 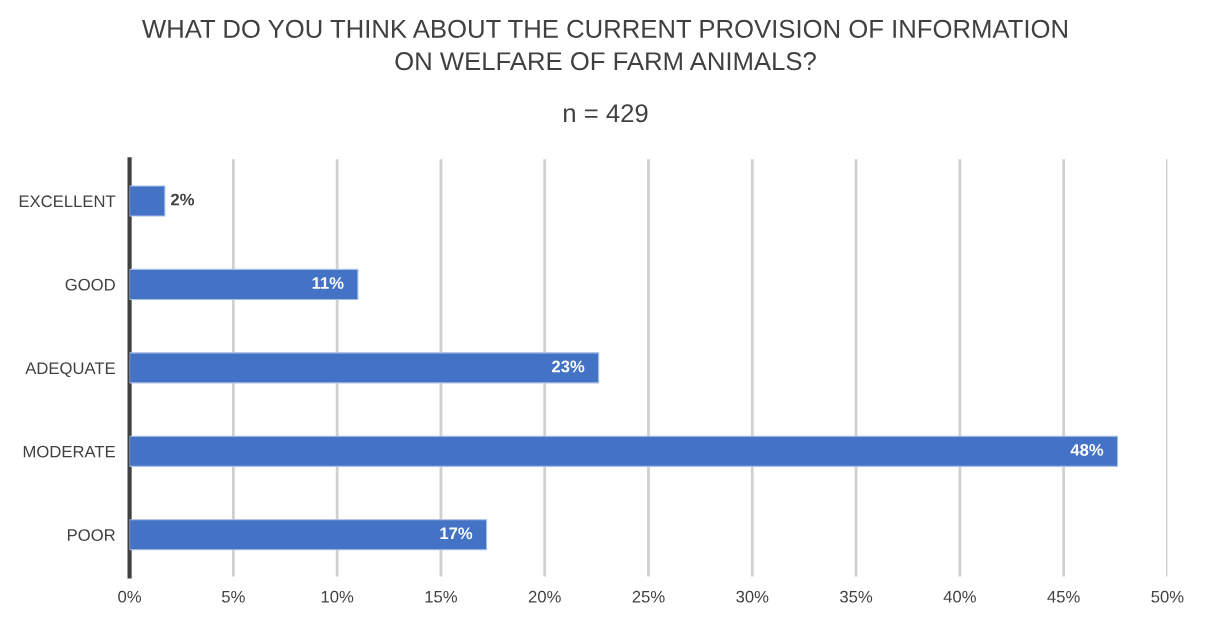 What do you see at coordinates (67, 201) in the screenshot?
I see `y-tick-label: EXCELLENT` at bounding box center [67, 201].